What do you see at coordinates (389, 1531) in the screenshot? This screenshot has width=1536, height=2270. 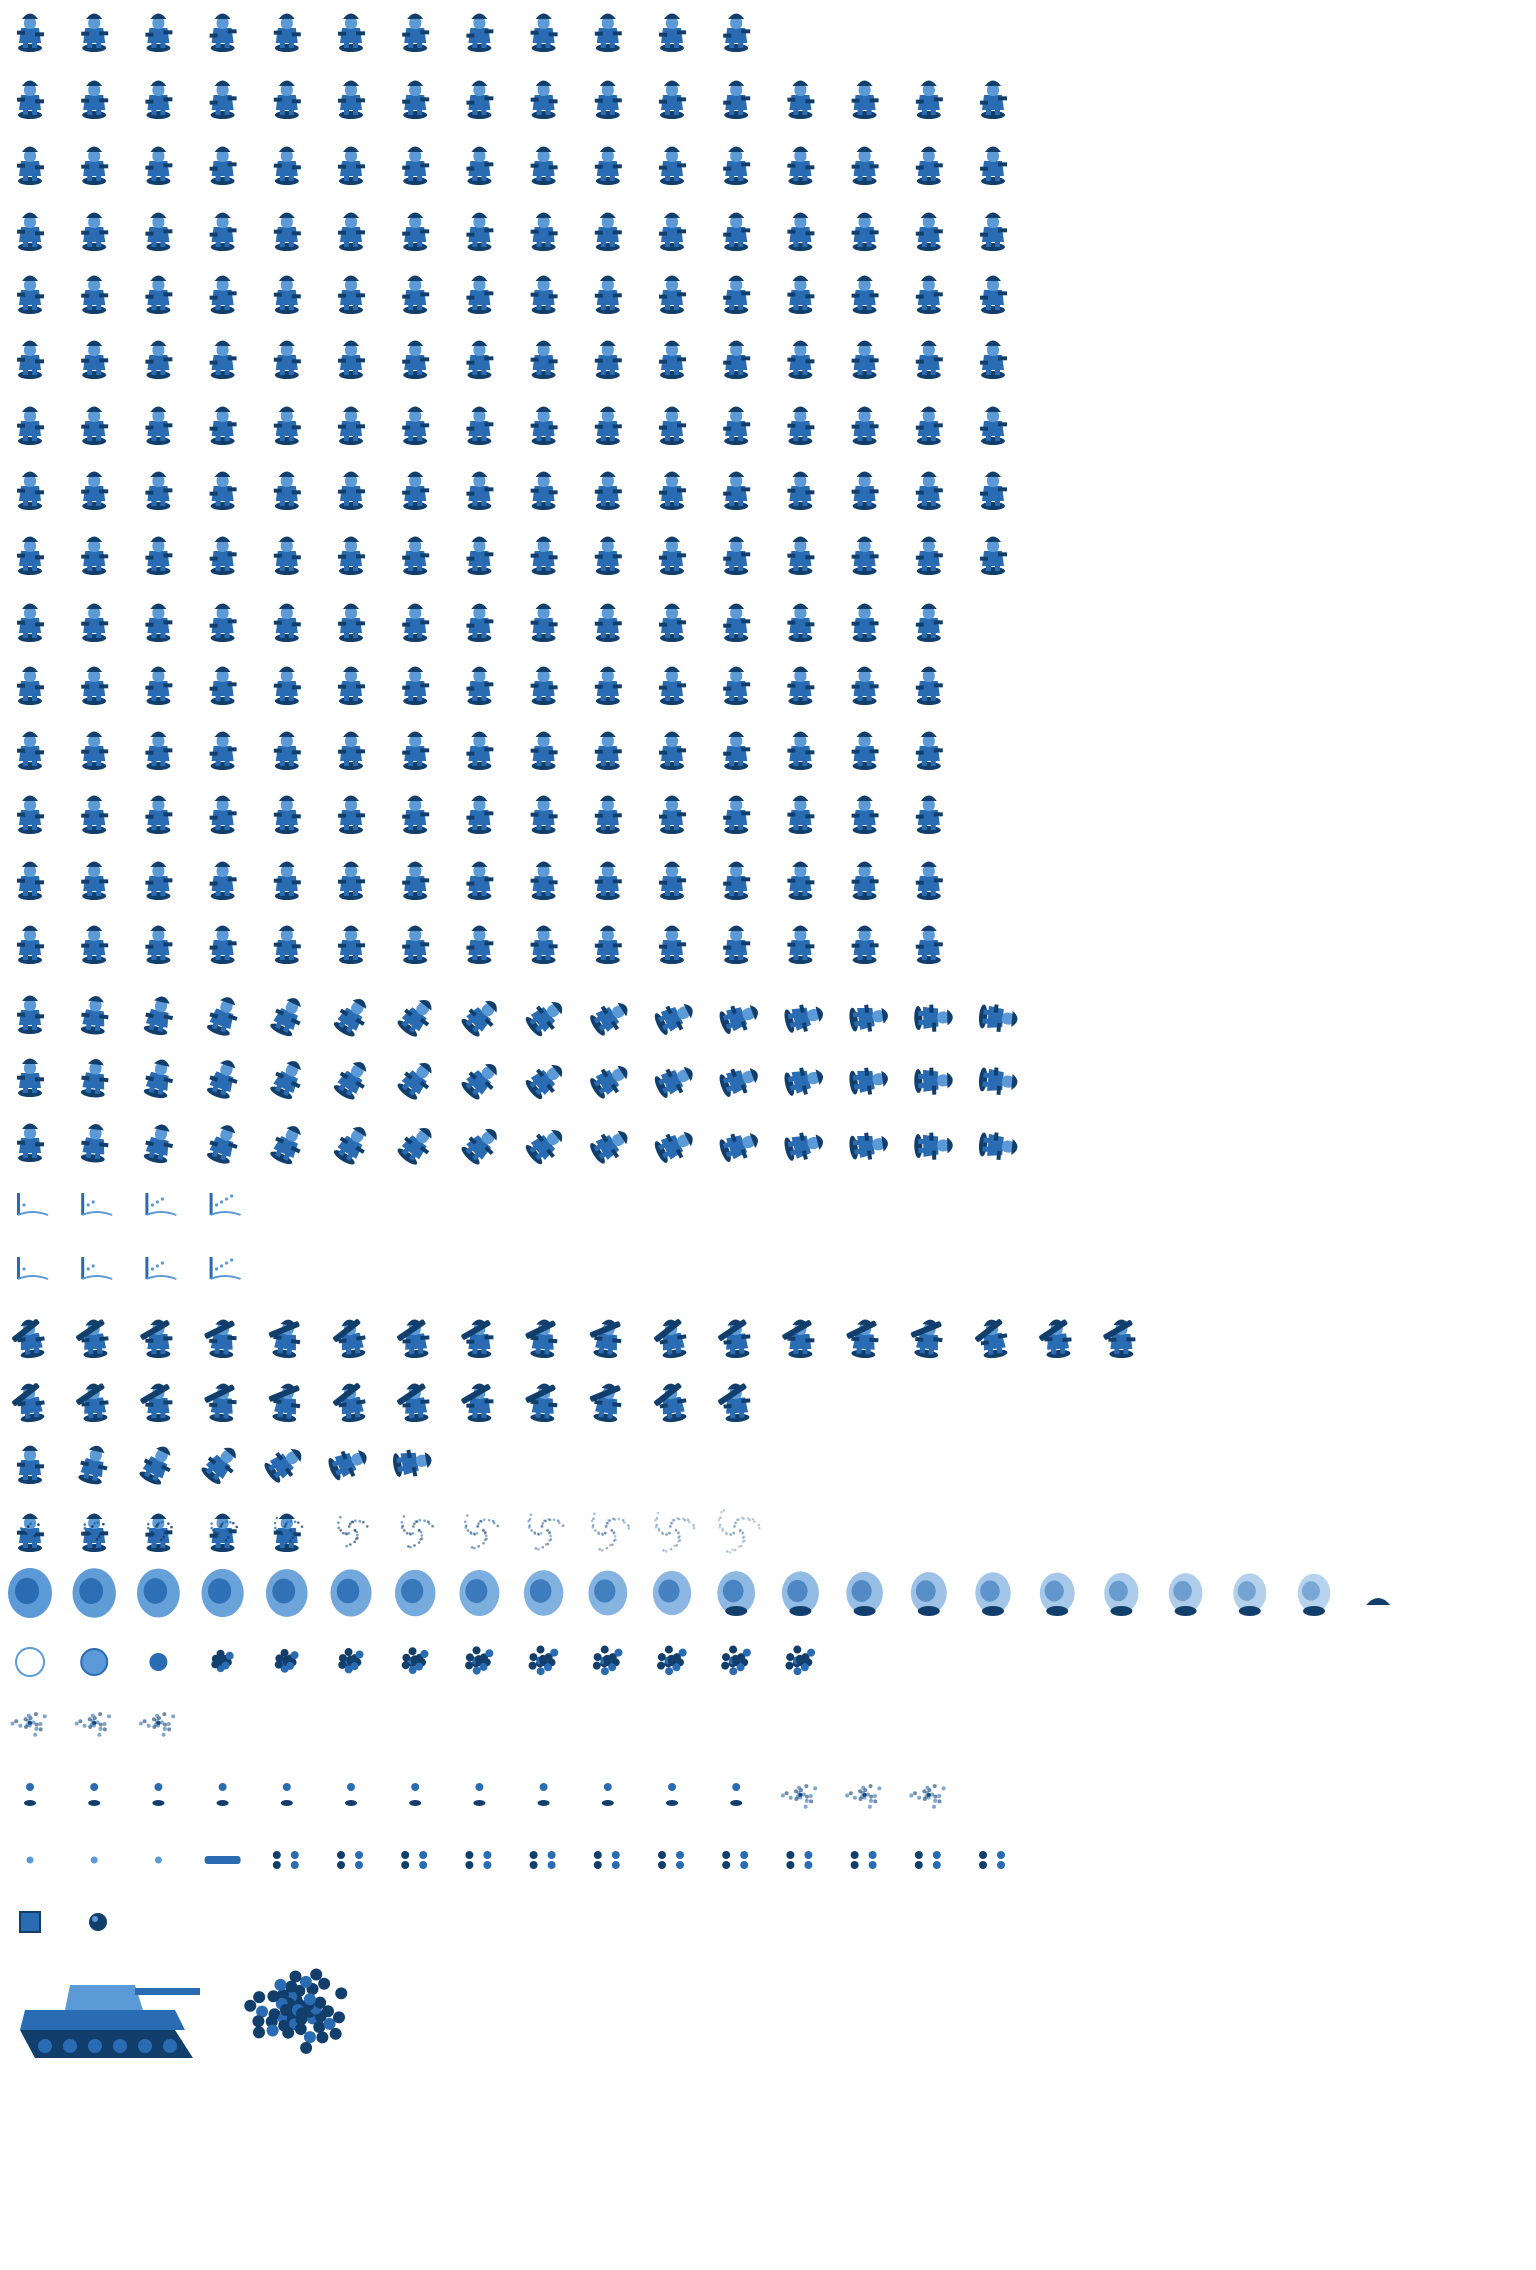 I see `soldier-disintegrate-row` at bounding box center [389, 1531].